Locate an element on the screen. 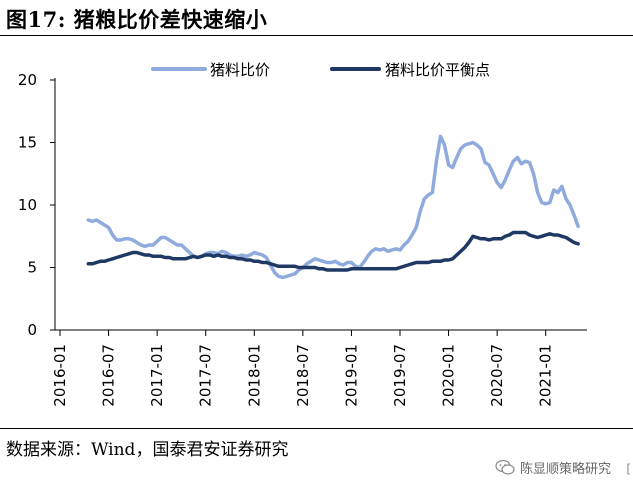  y-axis: 0 5 10 15 20 is located at coordinates (37, 205).